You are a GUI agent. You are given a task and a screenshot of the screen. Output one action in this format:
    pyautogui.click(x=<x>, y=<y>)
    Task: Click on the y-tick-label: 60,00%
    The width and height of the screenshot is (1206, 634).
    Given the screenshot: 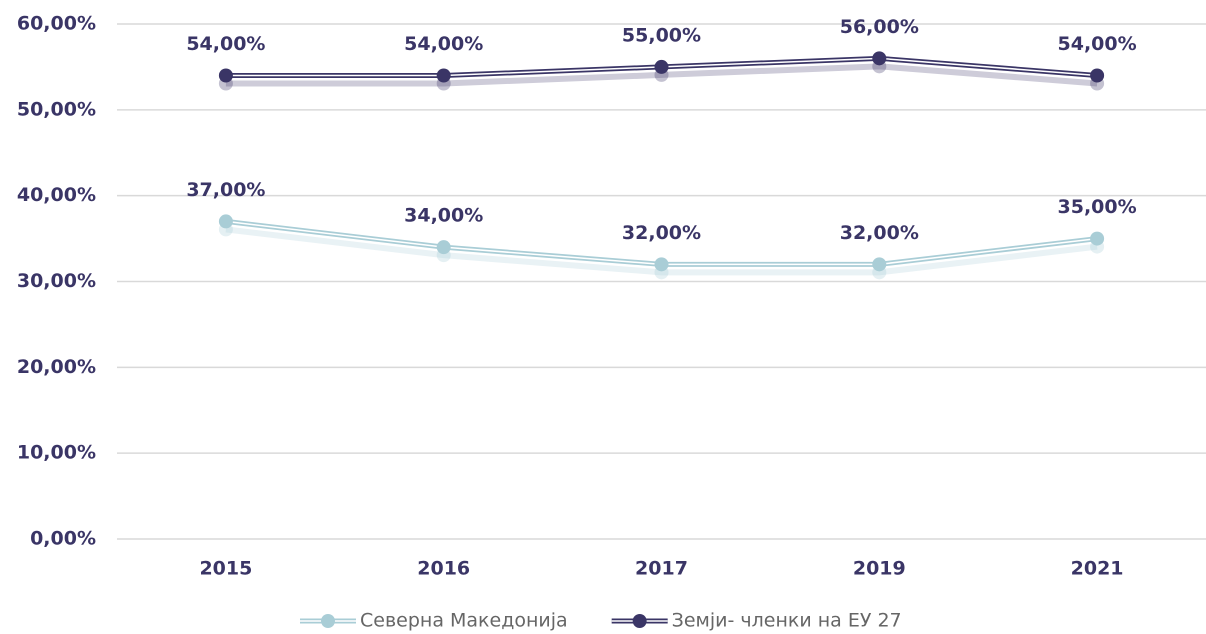 What is the action you would take?
    pyautogui.click(x=56, y=24)
    